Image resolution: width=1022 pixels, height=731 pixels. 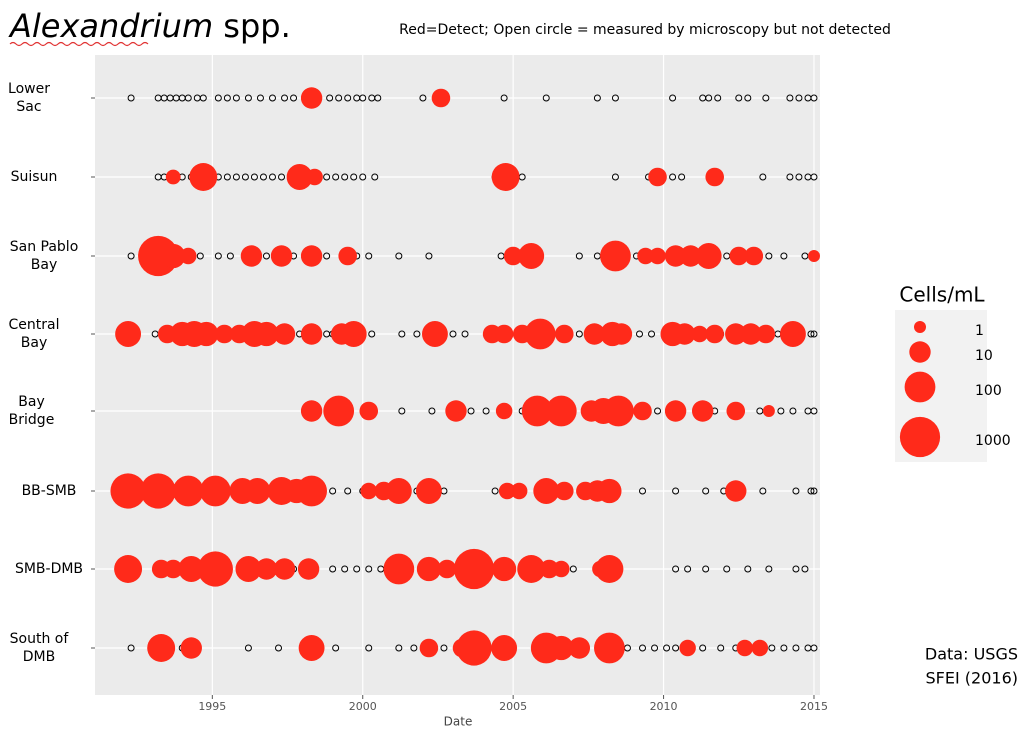 I want to click on legend-label: 10, so click(x=984, y=356).